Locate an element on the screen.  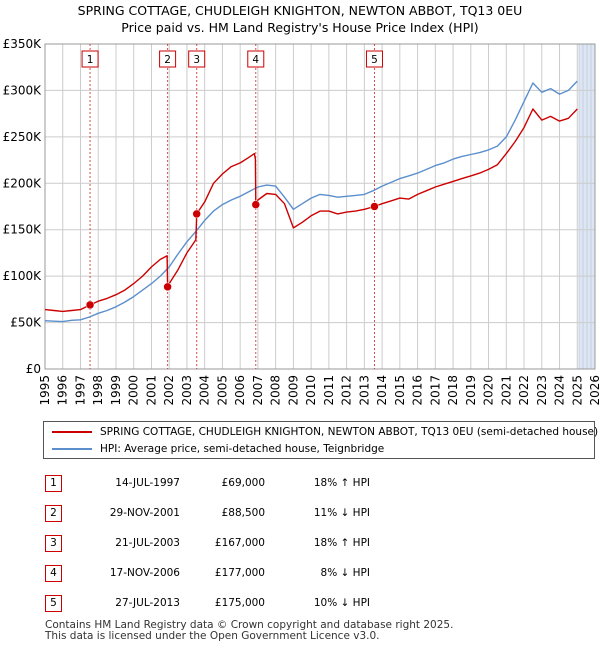
row-number-badge: 4 is located at coordinates (53, 573).